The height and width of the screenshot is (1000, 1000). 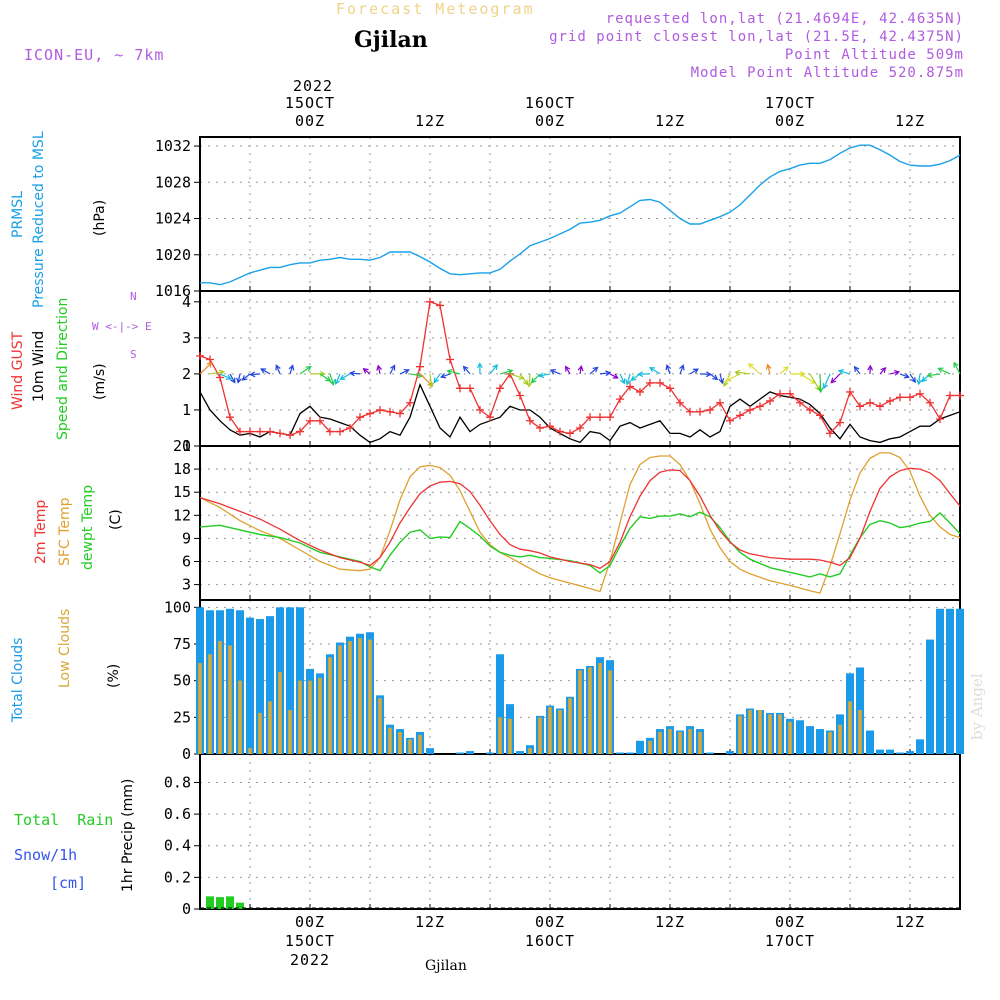 I want to click on top-date-label: 15OCT, so click(x=310, y=103).